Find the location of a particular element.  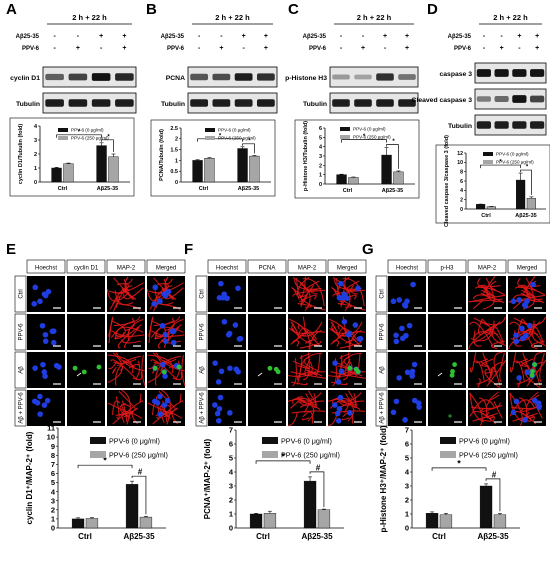

y-axis-label: Cleaved caspase 3/caspase 3 (fold) is located at coordinates (447, 181).